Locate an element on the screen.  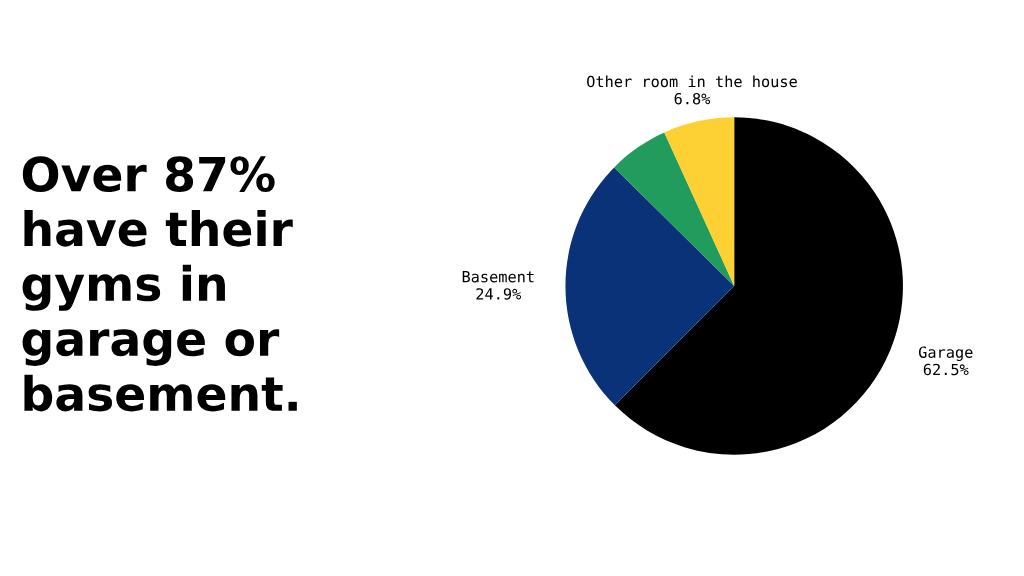
slice-label: Basement is located at coordinates (498, 277).